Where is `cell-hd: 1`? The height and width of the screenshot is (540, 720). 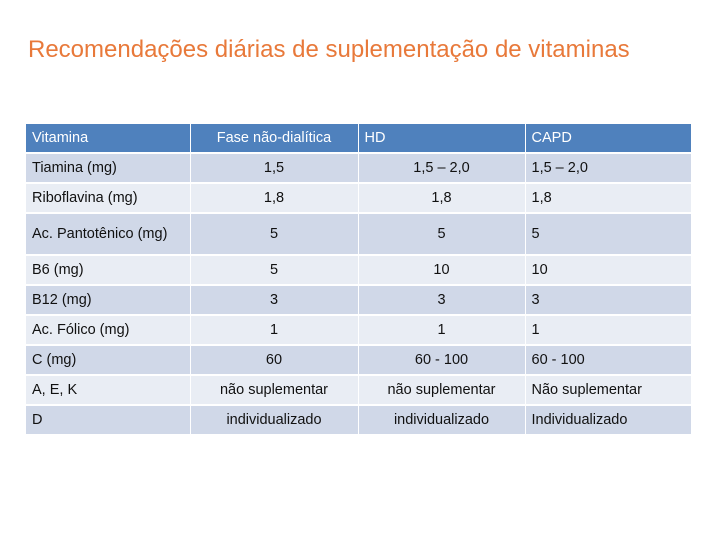 cell-hd: 1 is located at coordinates (441, 330).